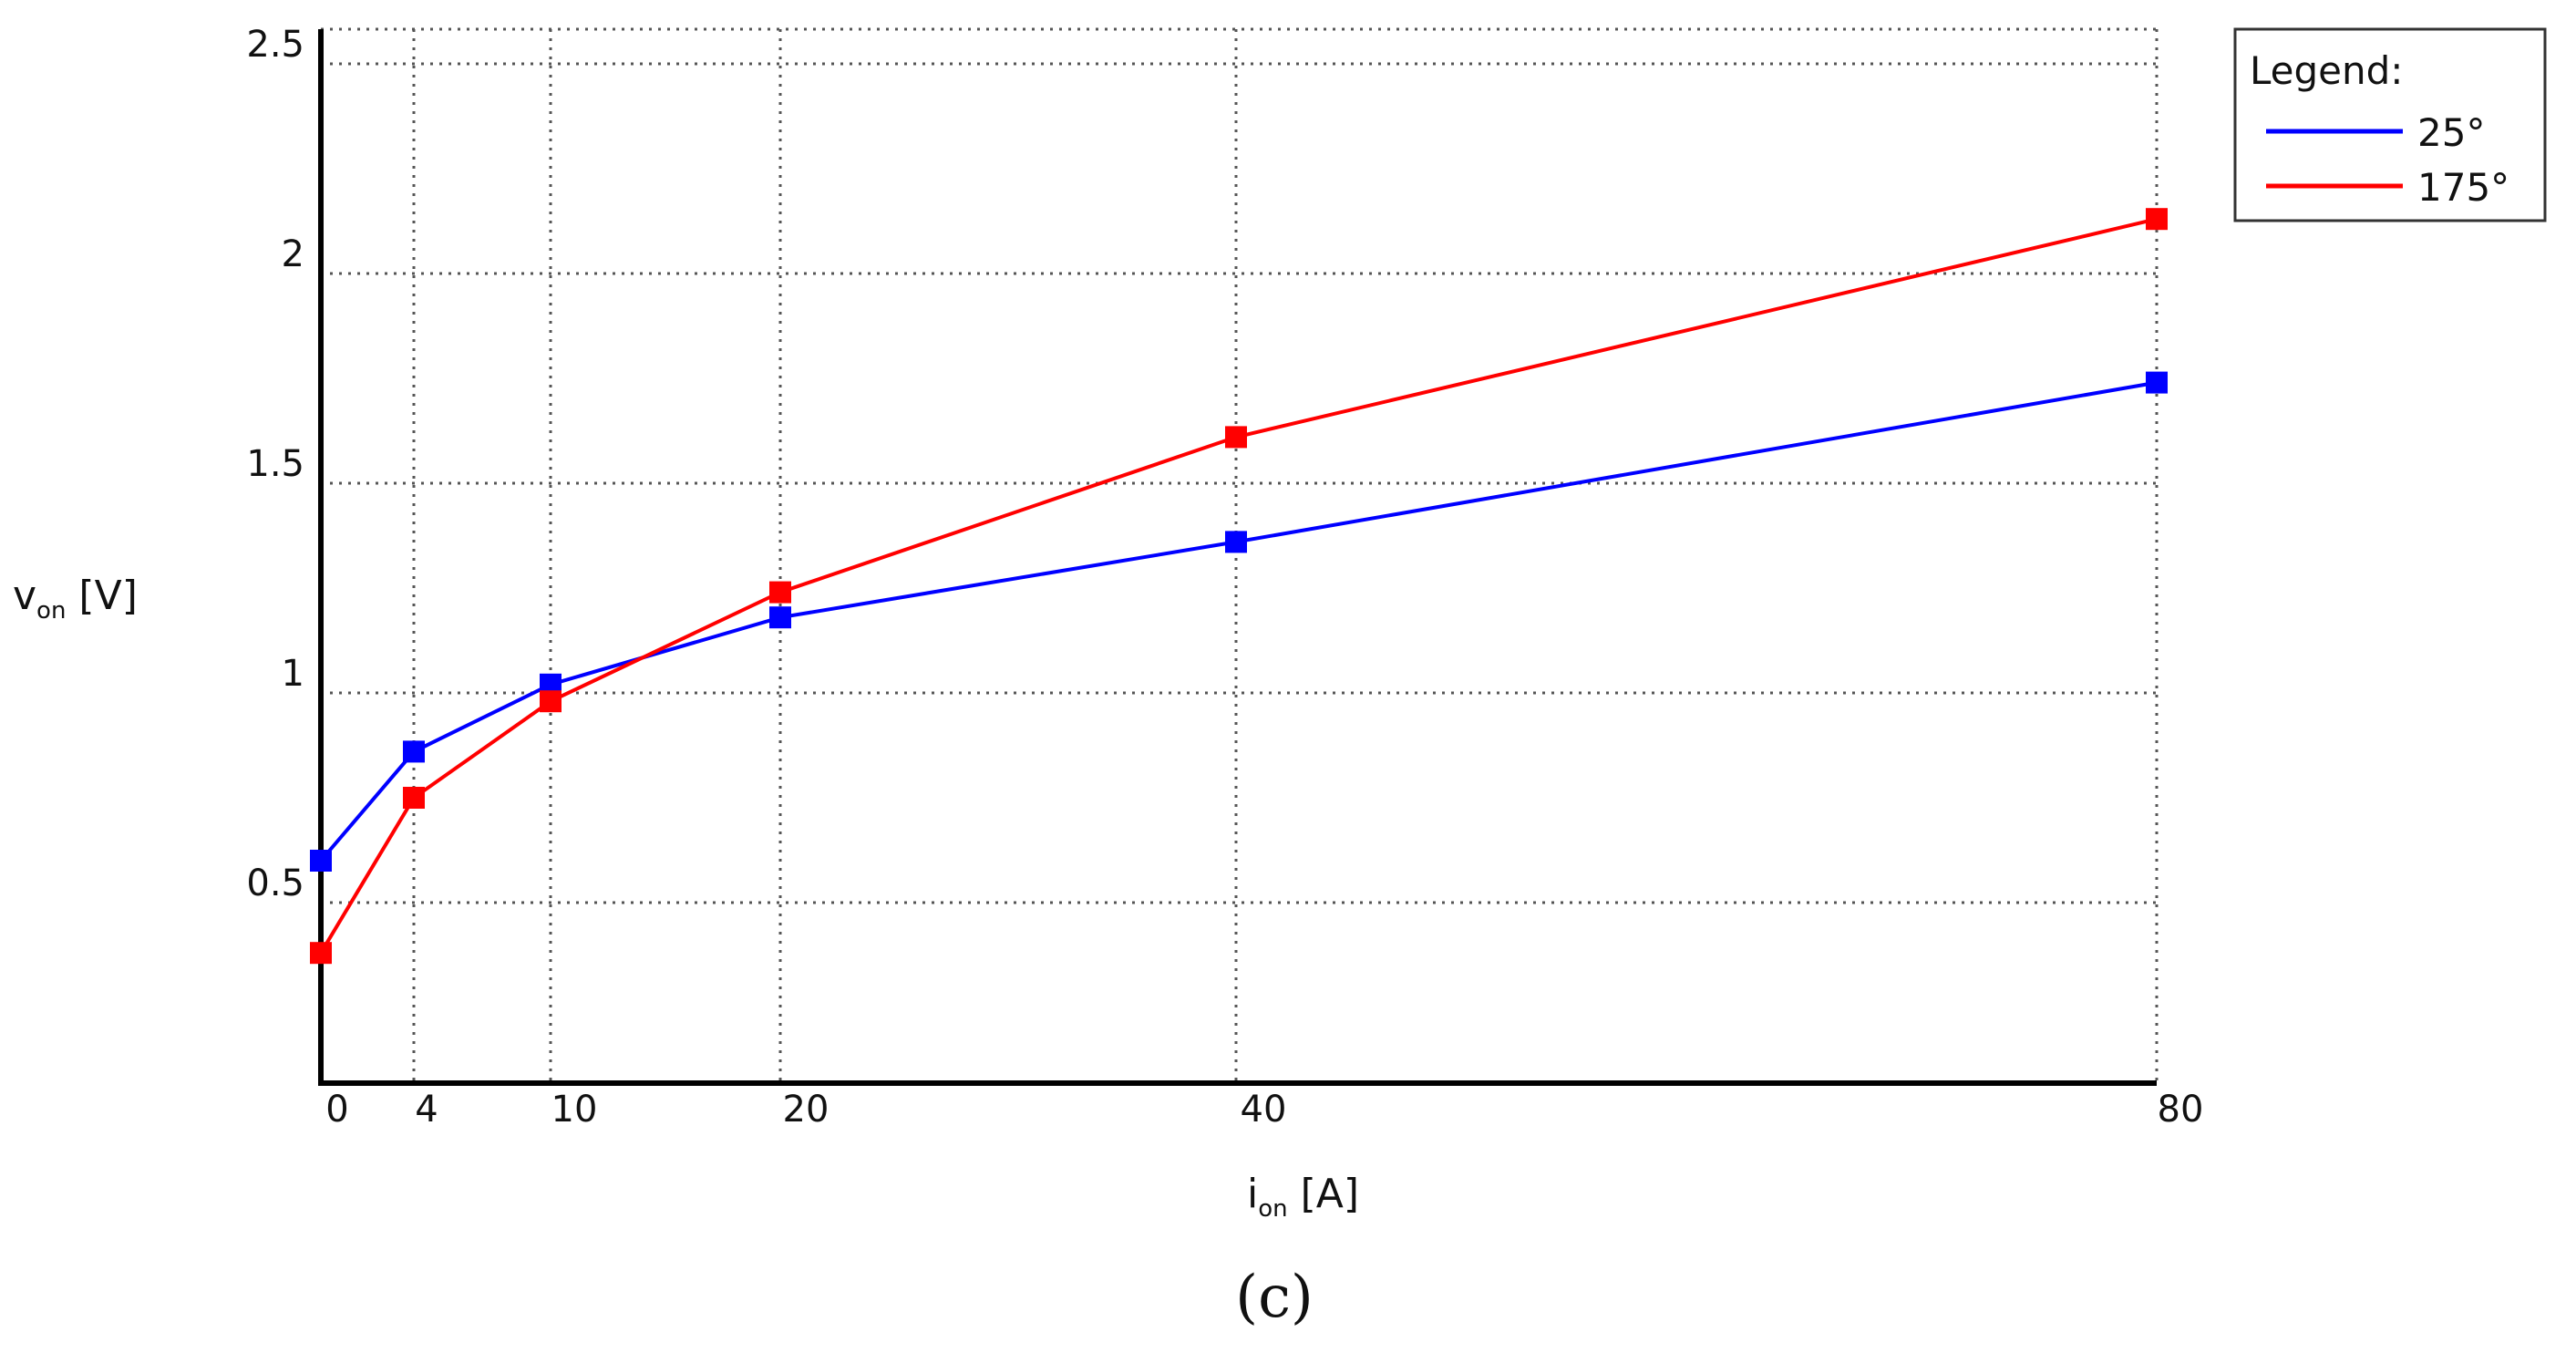  I want to click on legend-title: Legend:, so click(2326, 70).